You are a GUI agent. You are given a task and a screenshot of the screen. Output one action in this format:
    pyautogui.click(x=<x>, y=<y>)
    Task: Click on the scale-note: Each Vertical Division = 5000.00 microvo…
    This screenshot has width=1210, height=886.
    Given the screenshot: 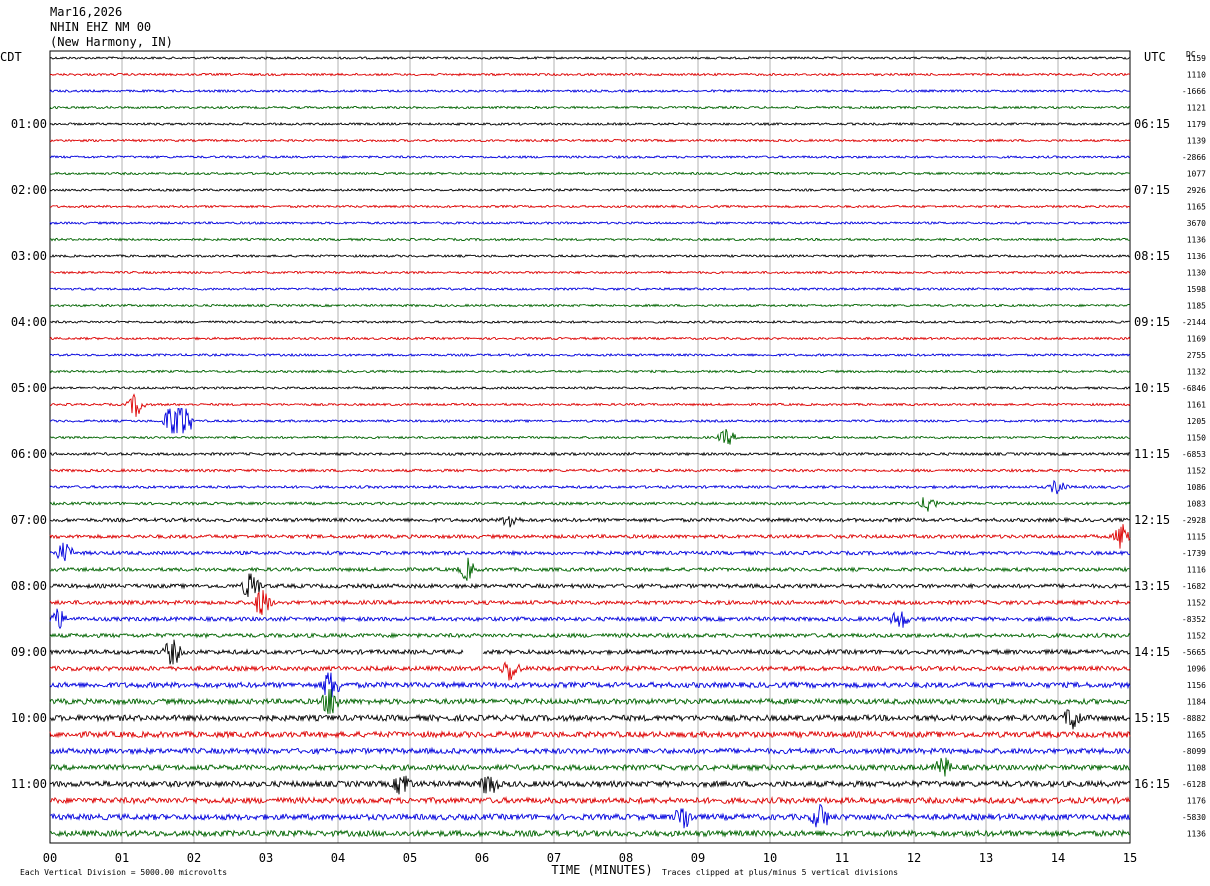 What is the action you would take?
    pyautogui.click(x=123, y=872)
    